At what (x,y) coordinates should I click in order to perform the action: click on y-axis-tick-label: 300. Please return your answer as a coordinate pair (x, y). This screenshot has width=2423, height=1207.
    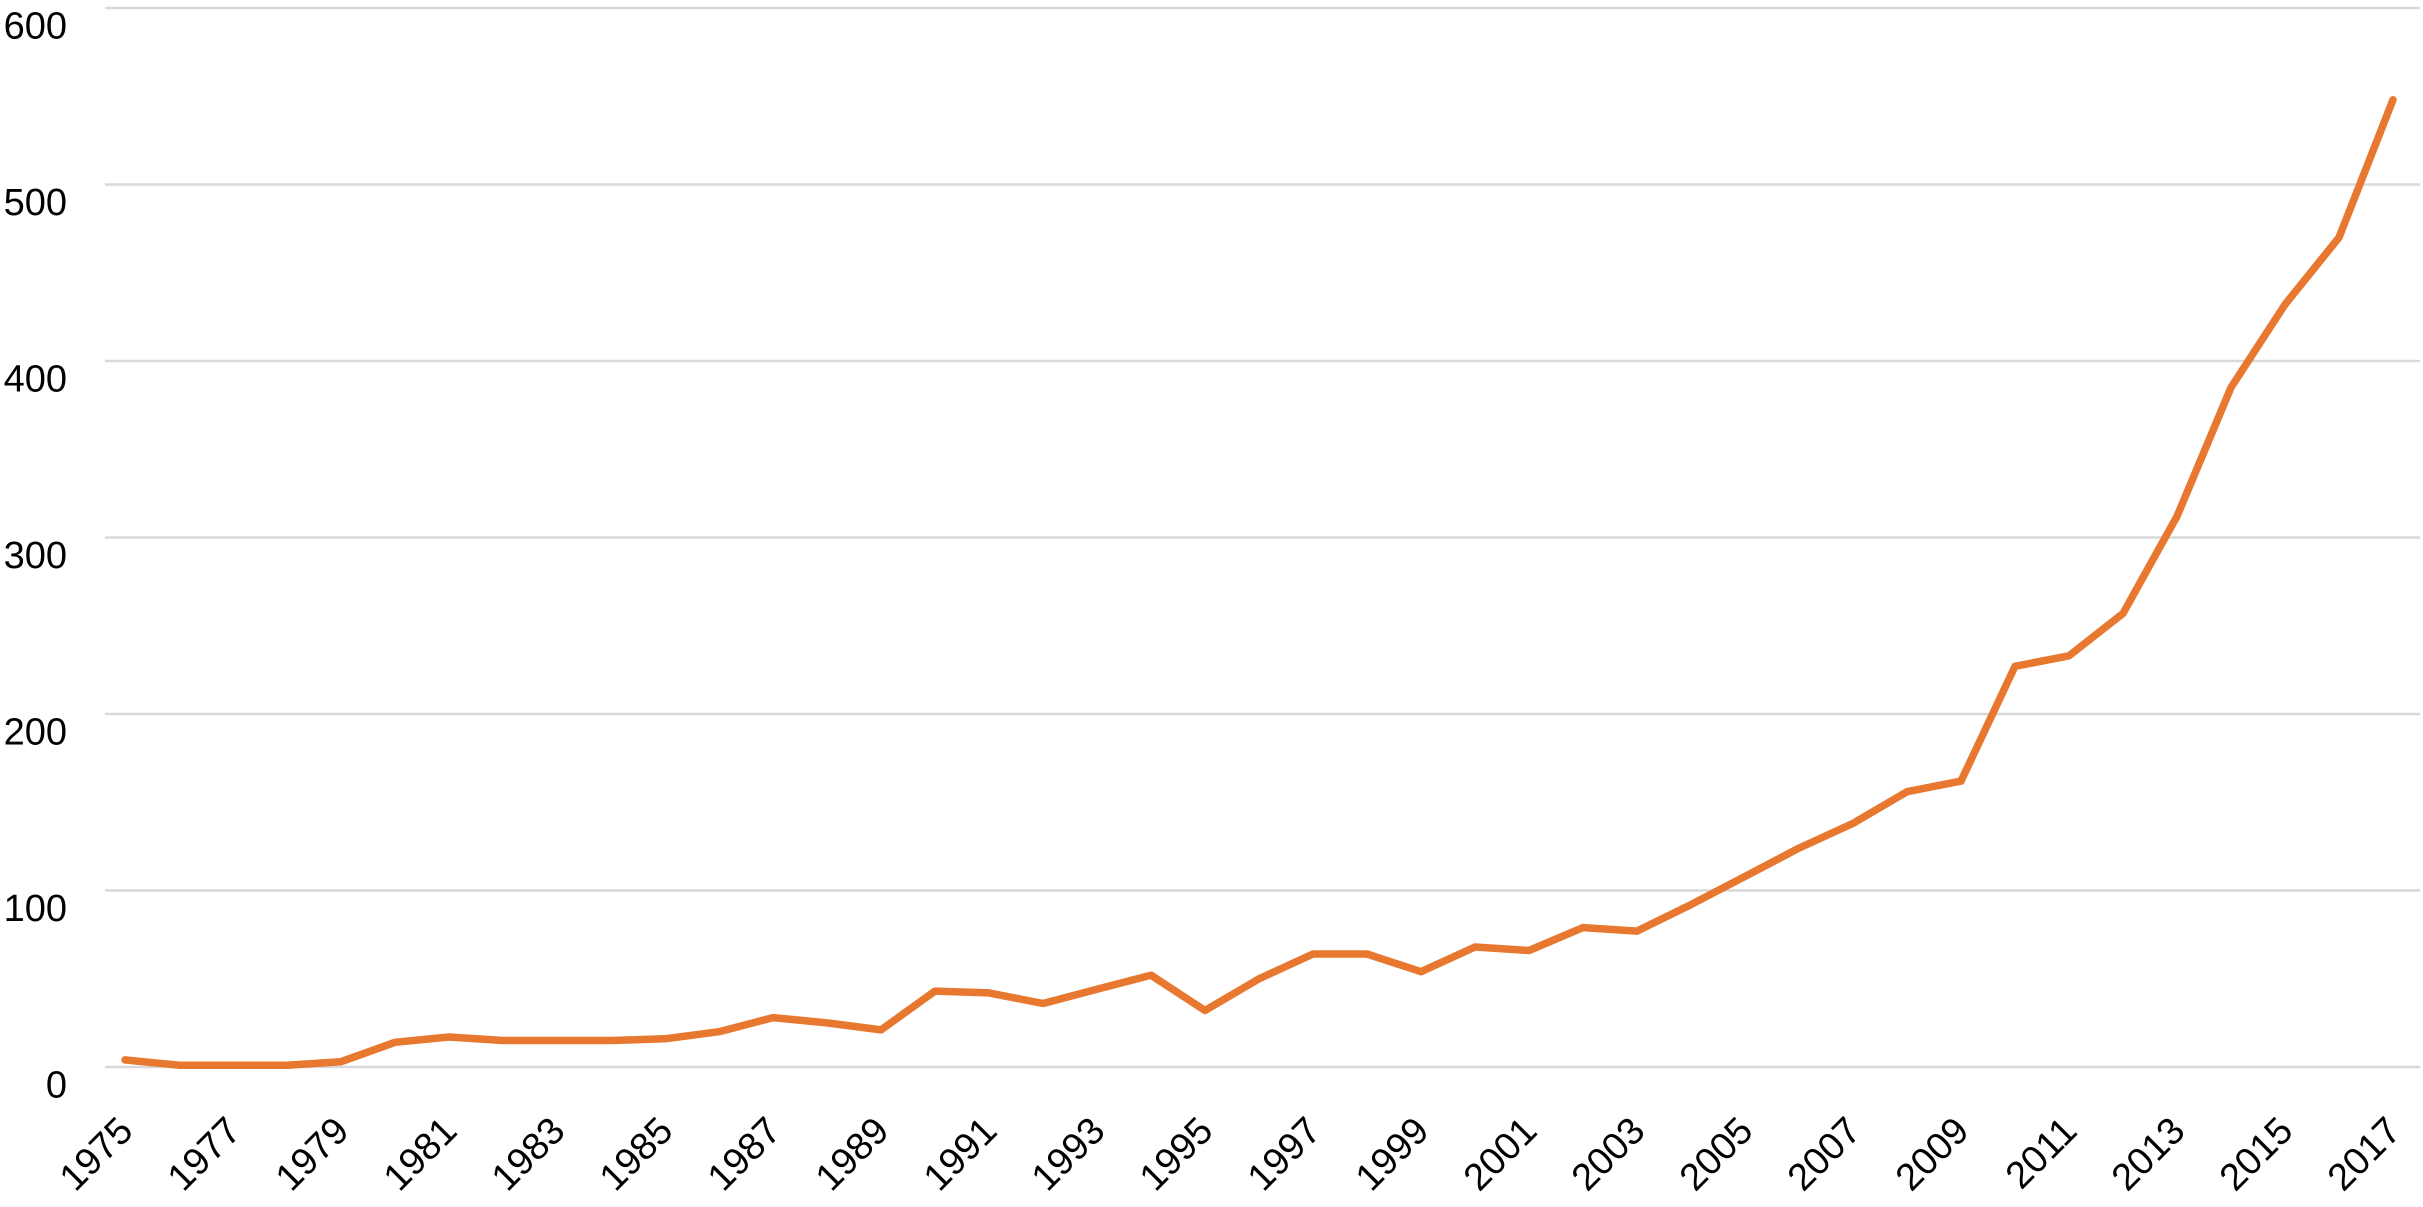
    Looking at the image, I should click on (35, 556).